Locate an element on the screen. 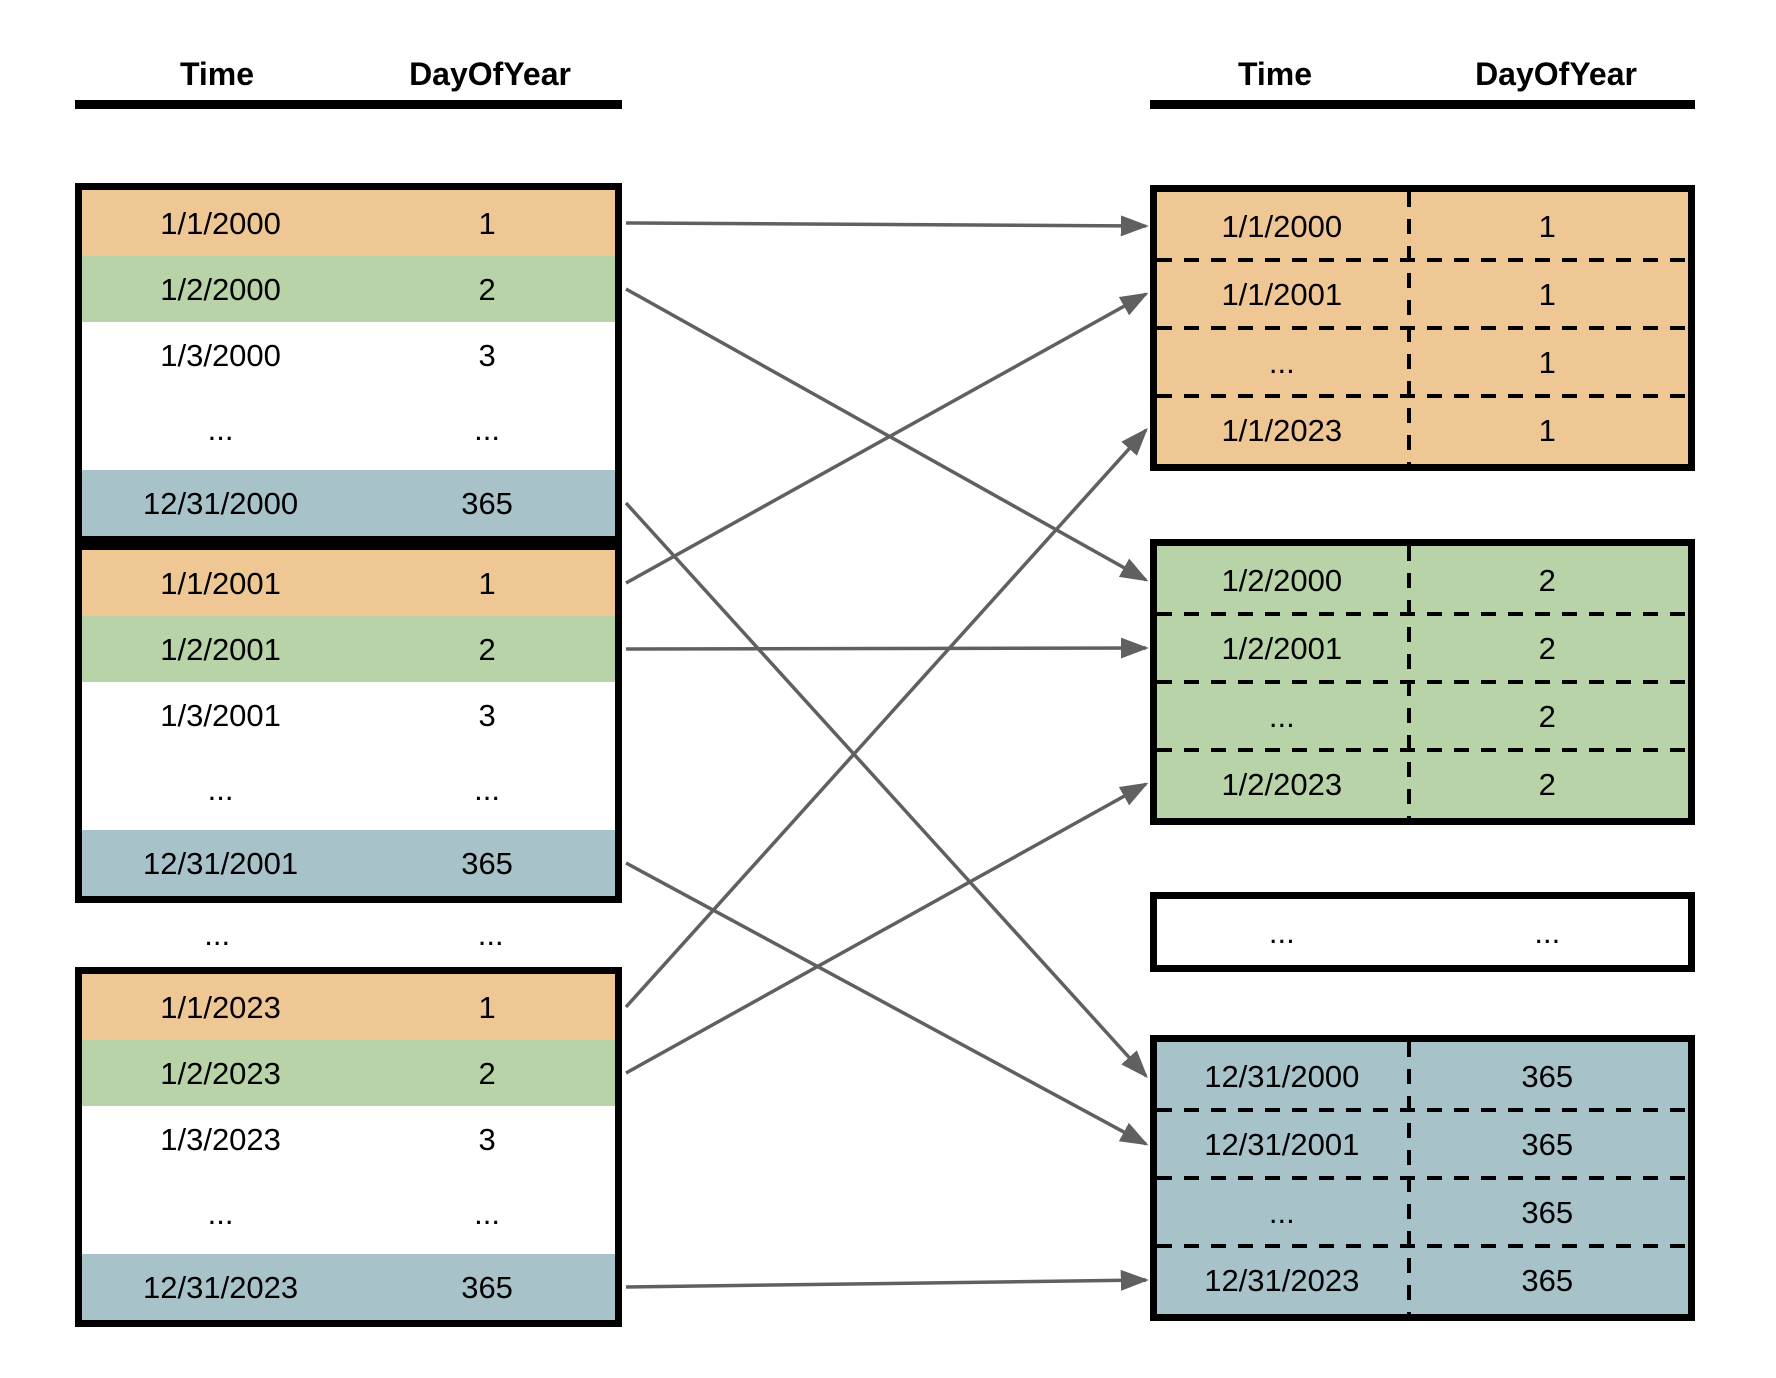 The width and height of the screenshot is (1776, 1378). right-header-time: Time is located at coordinates (1275, 74).